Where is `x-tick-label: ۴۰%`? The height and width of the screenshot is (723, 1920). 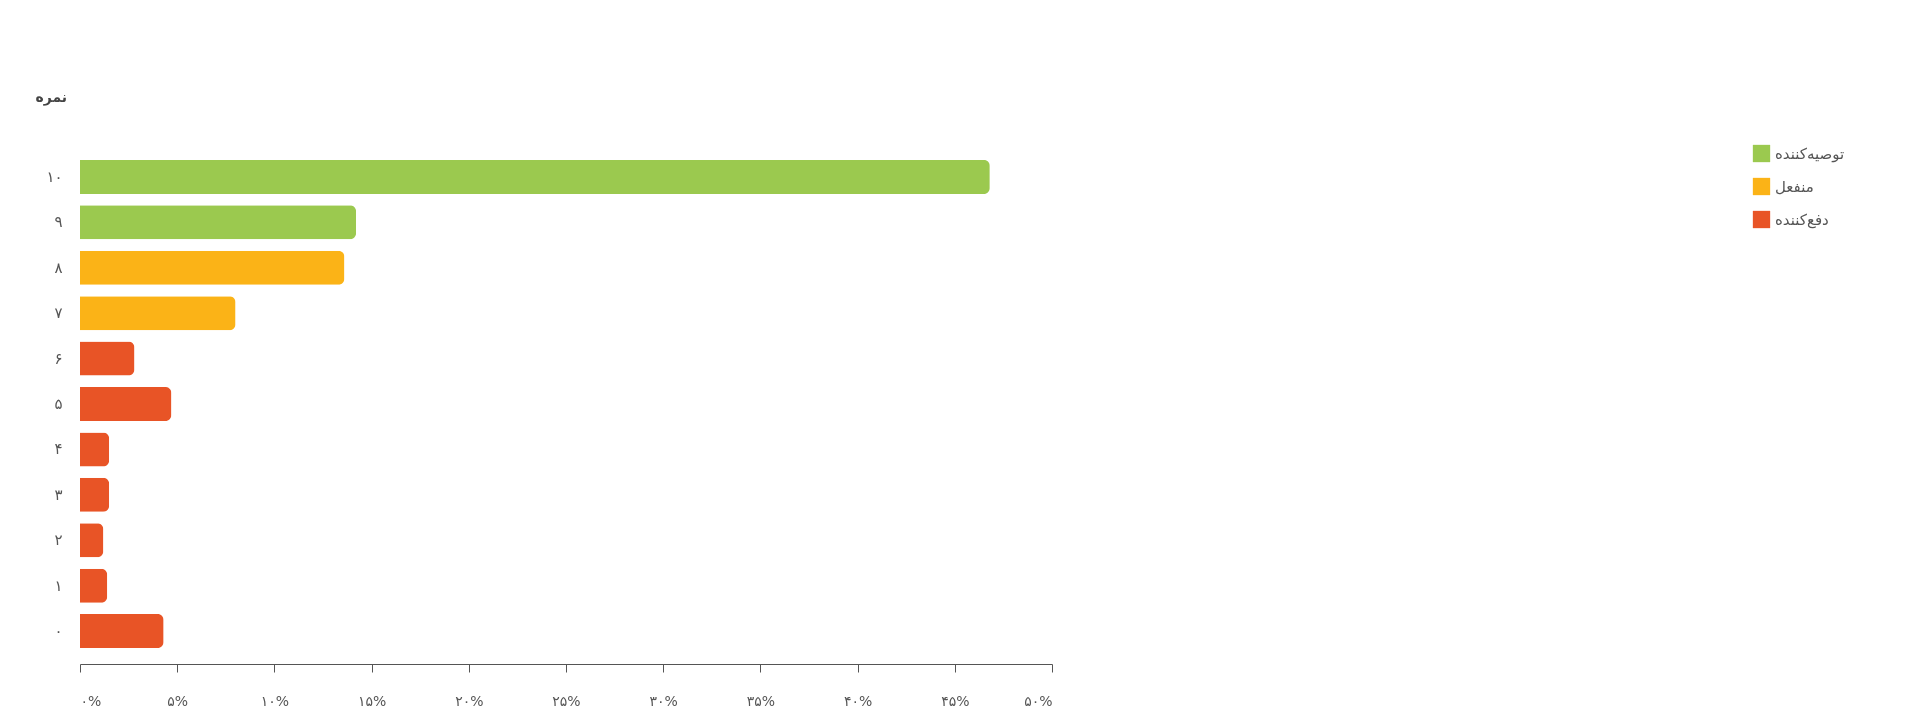
x-tick-label: ۴۰% is located at coordinates (858, 700).